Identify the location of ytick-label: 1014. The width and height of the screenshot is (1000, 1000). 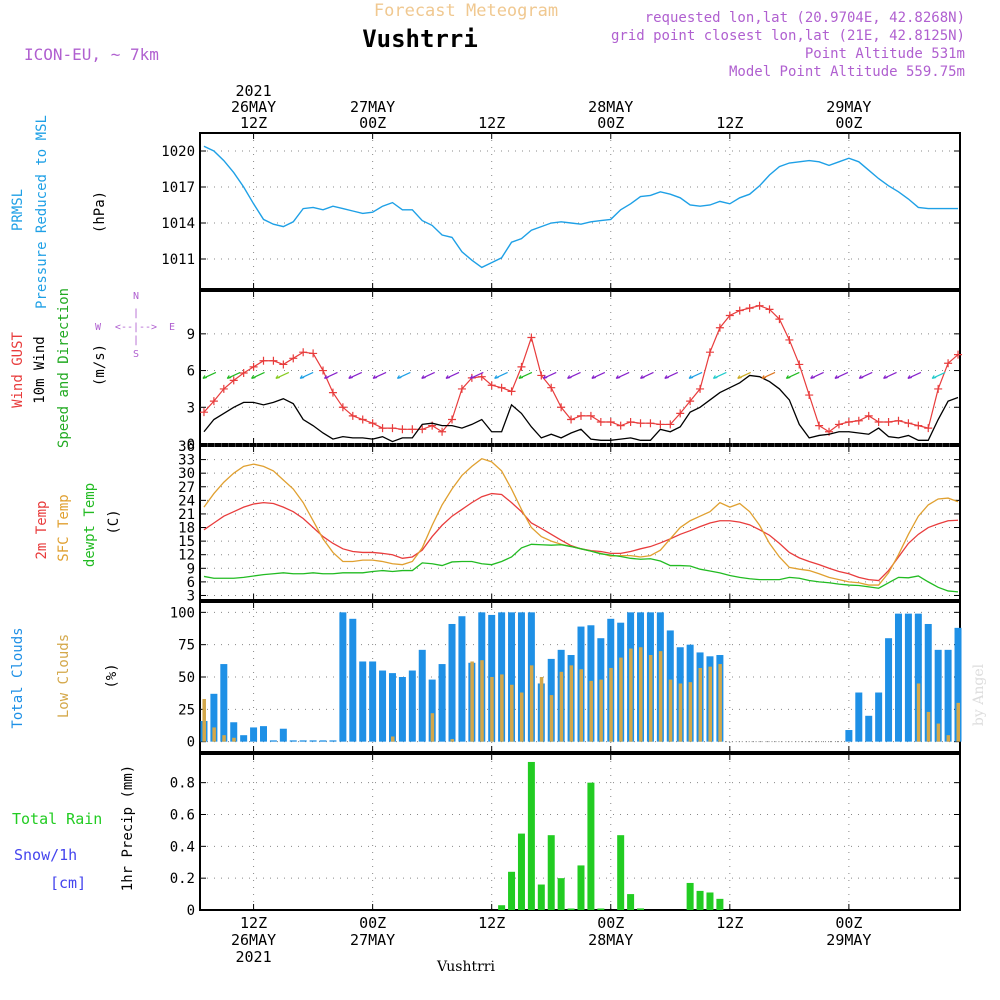
(178, 224).